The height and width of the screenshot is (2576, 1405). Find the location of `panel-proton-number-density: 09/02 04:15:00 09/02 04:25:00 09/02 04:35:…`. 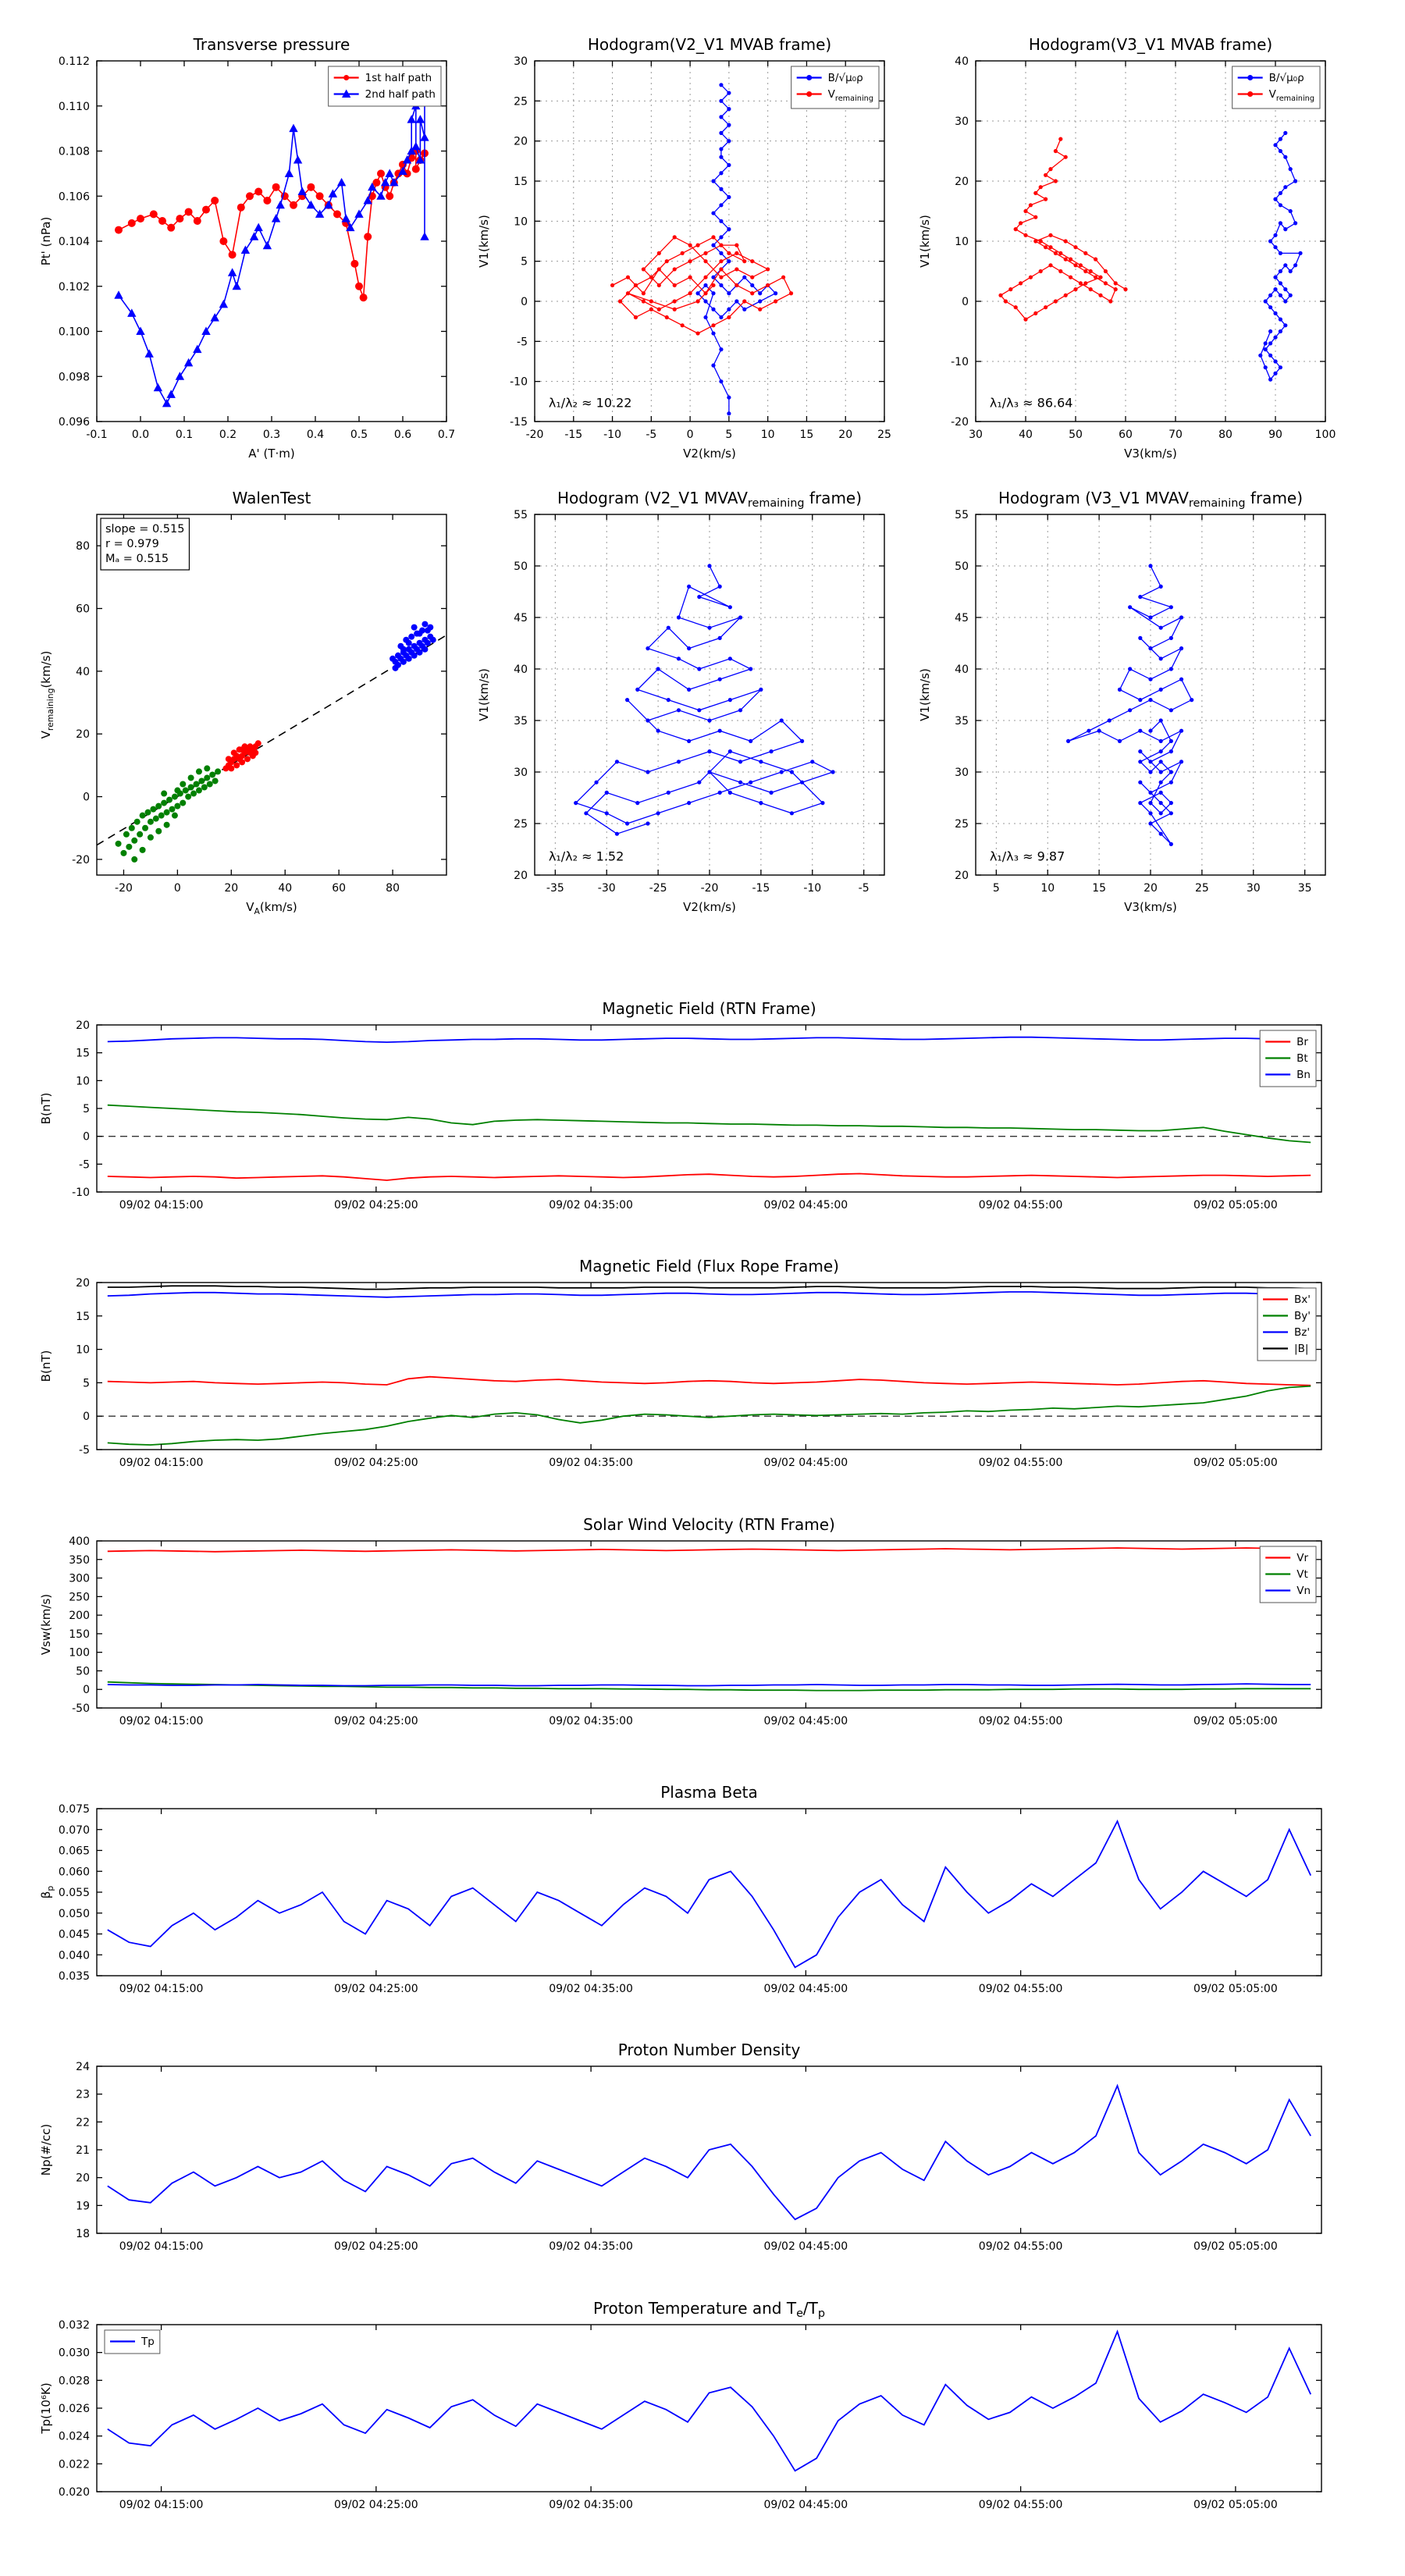

panel-proton-number-density: 09/02 04:15:00 09/02 04:25:00 09/02 04:35:… is located at coordinates (684, 2152).